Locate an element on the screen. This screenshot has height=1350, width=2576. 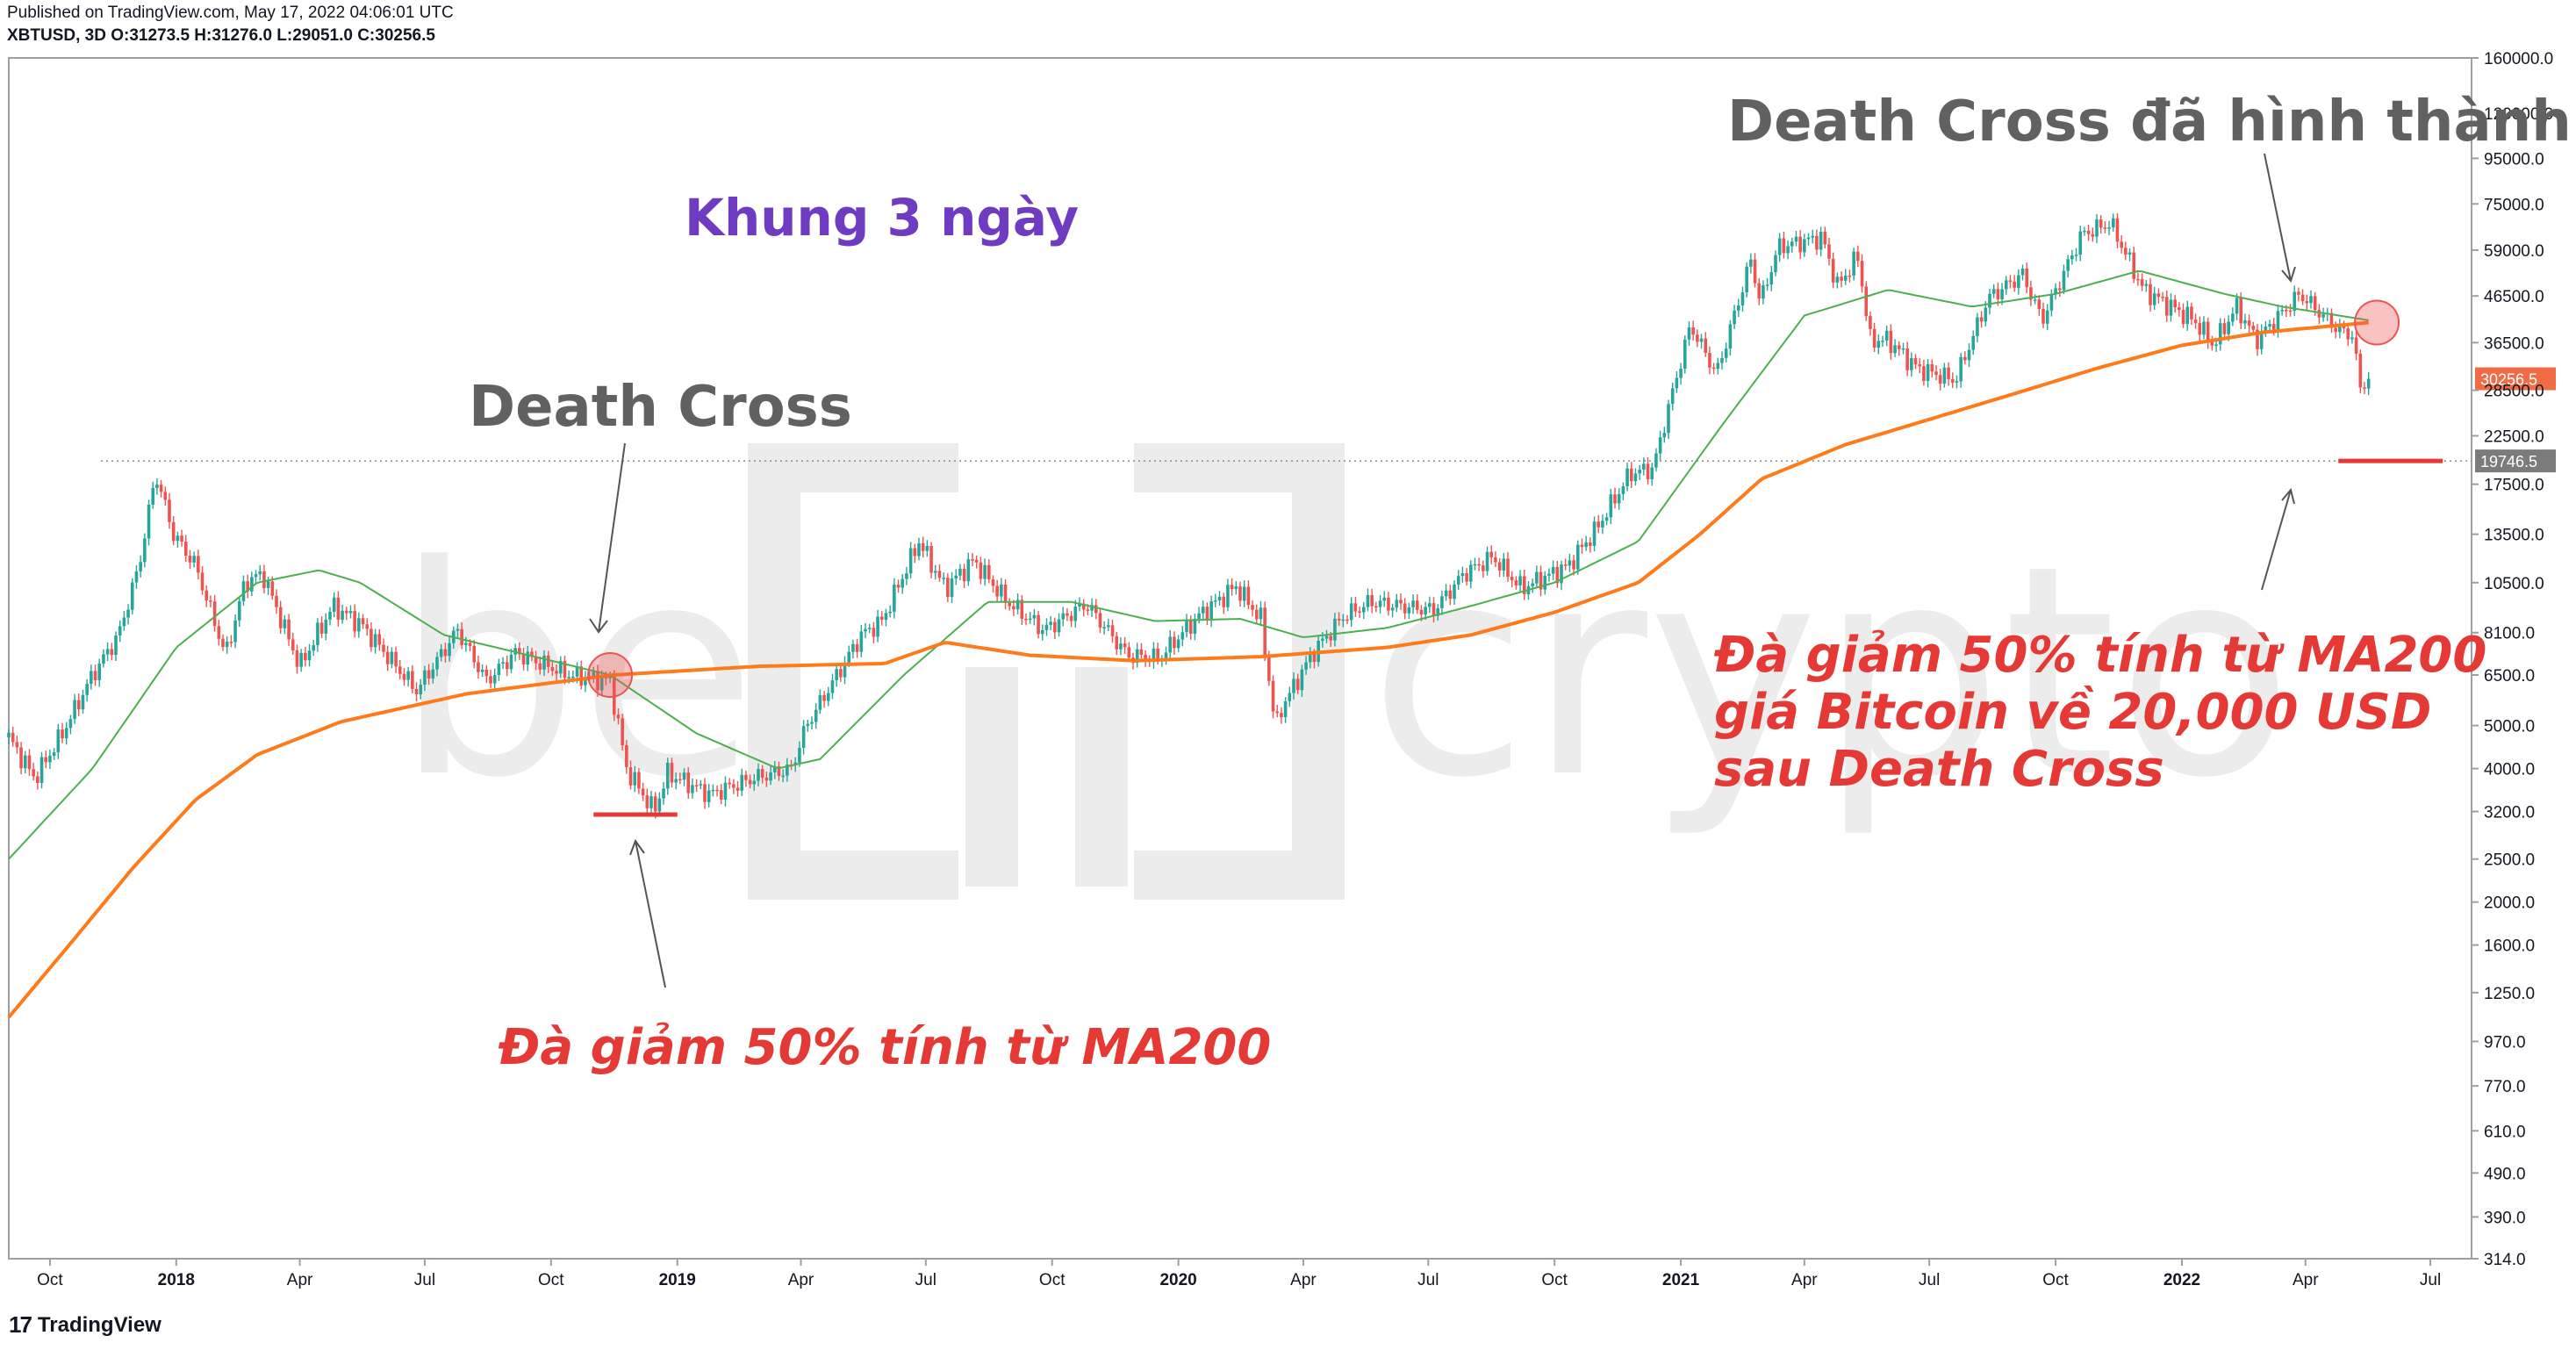
y-tick-label: 22500.0 is located at coordinates (2514, 437).